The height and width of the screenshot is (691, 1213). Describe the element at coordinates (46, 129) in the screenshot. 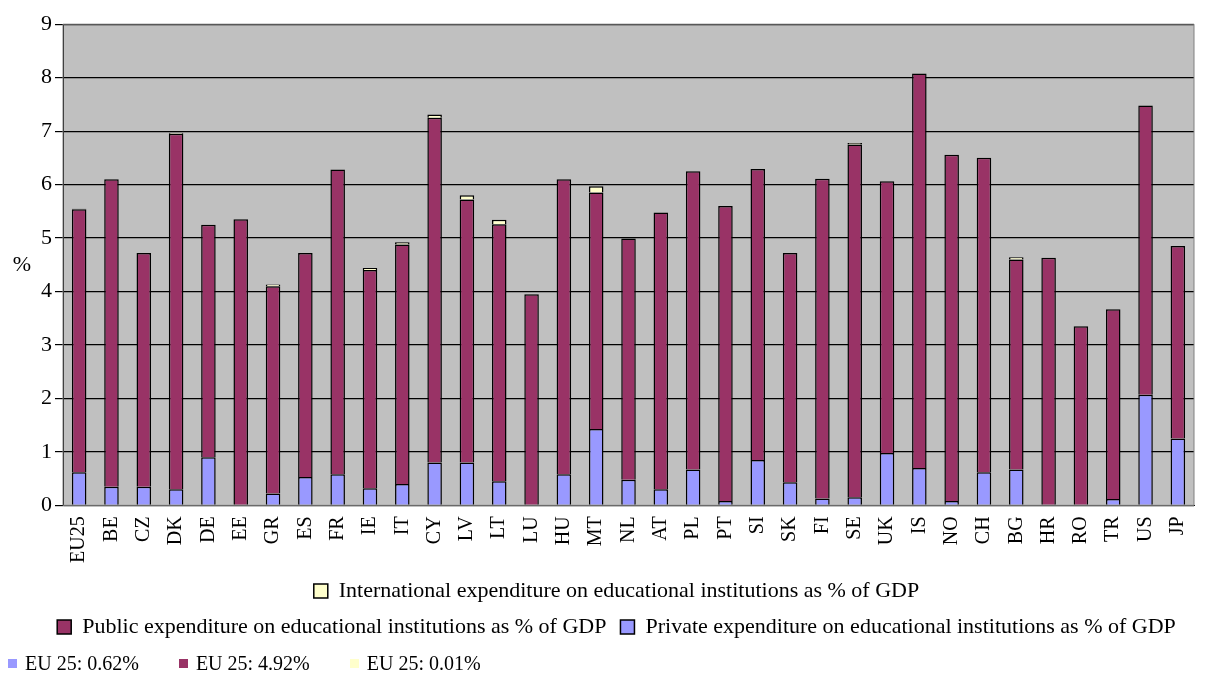

I see `y-tick-label: 7` at that location.